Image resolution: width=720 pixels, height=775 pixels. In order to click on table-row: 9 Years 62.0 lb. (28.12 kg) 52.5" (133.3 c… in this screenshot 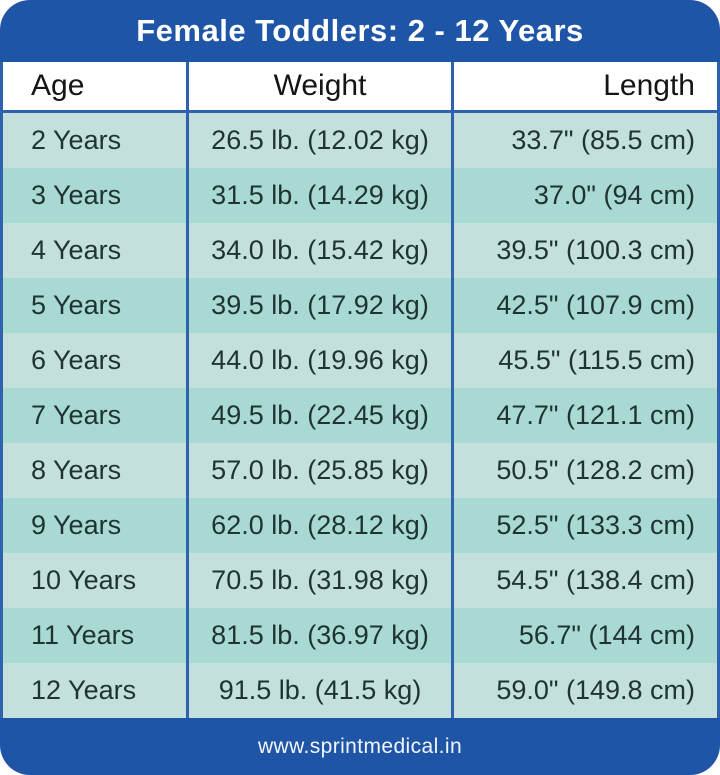, I will do `click(360, 525)`.